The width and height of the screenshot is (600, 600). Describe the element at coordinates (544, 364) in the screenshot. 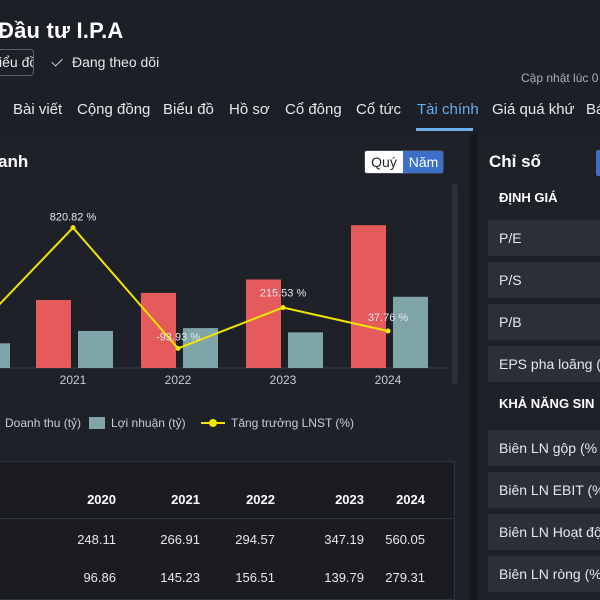

I see `indicator-row: EPS pha loãng (` at that location.